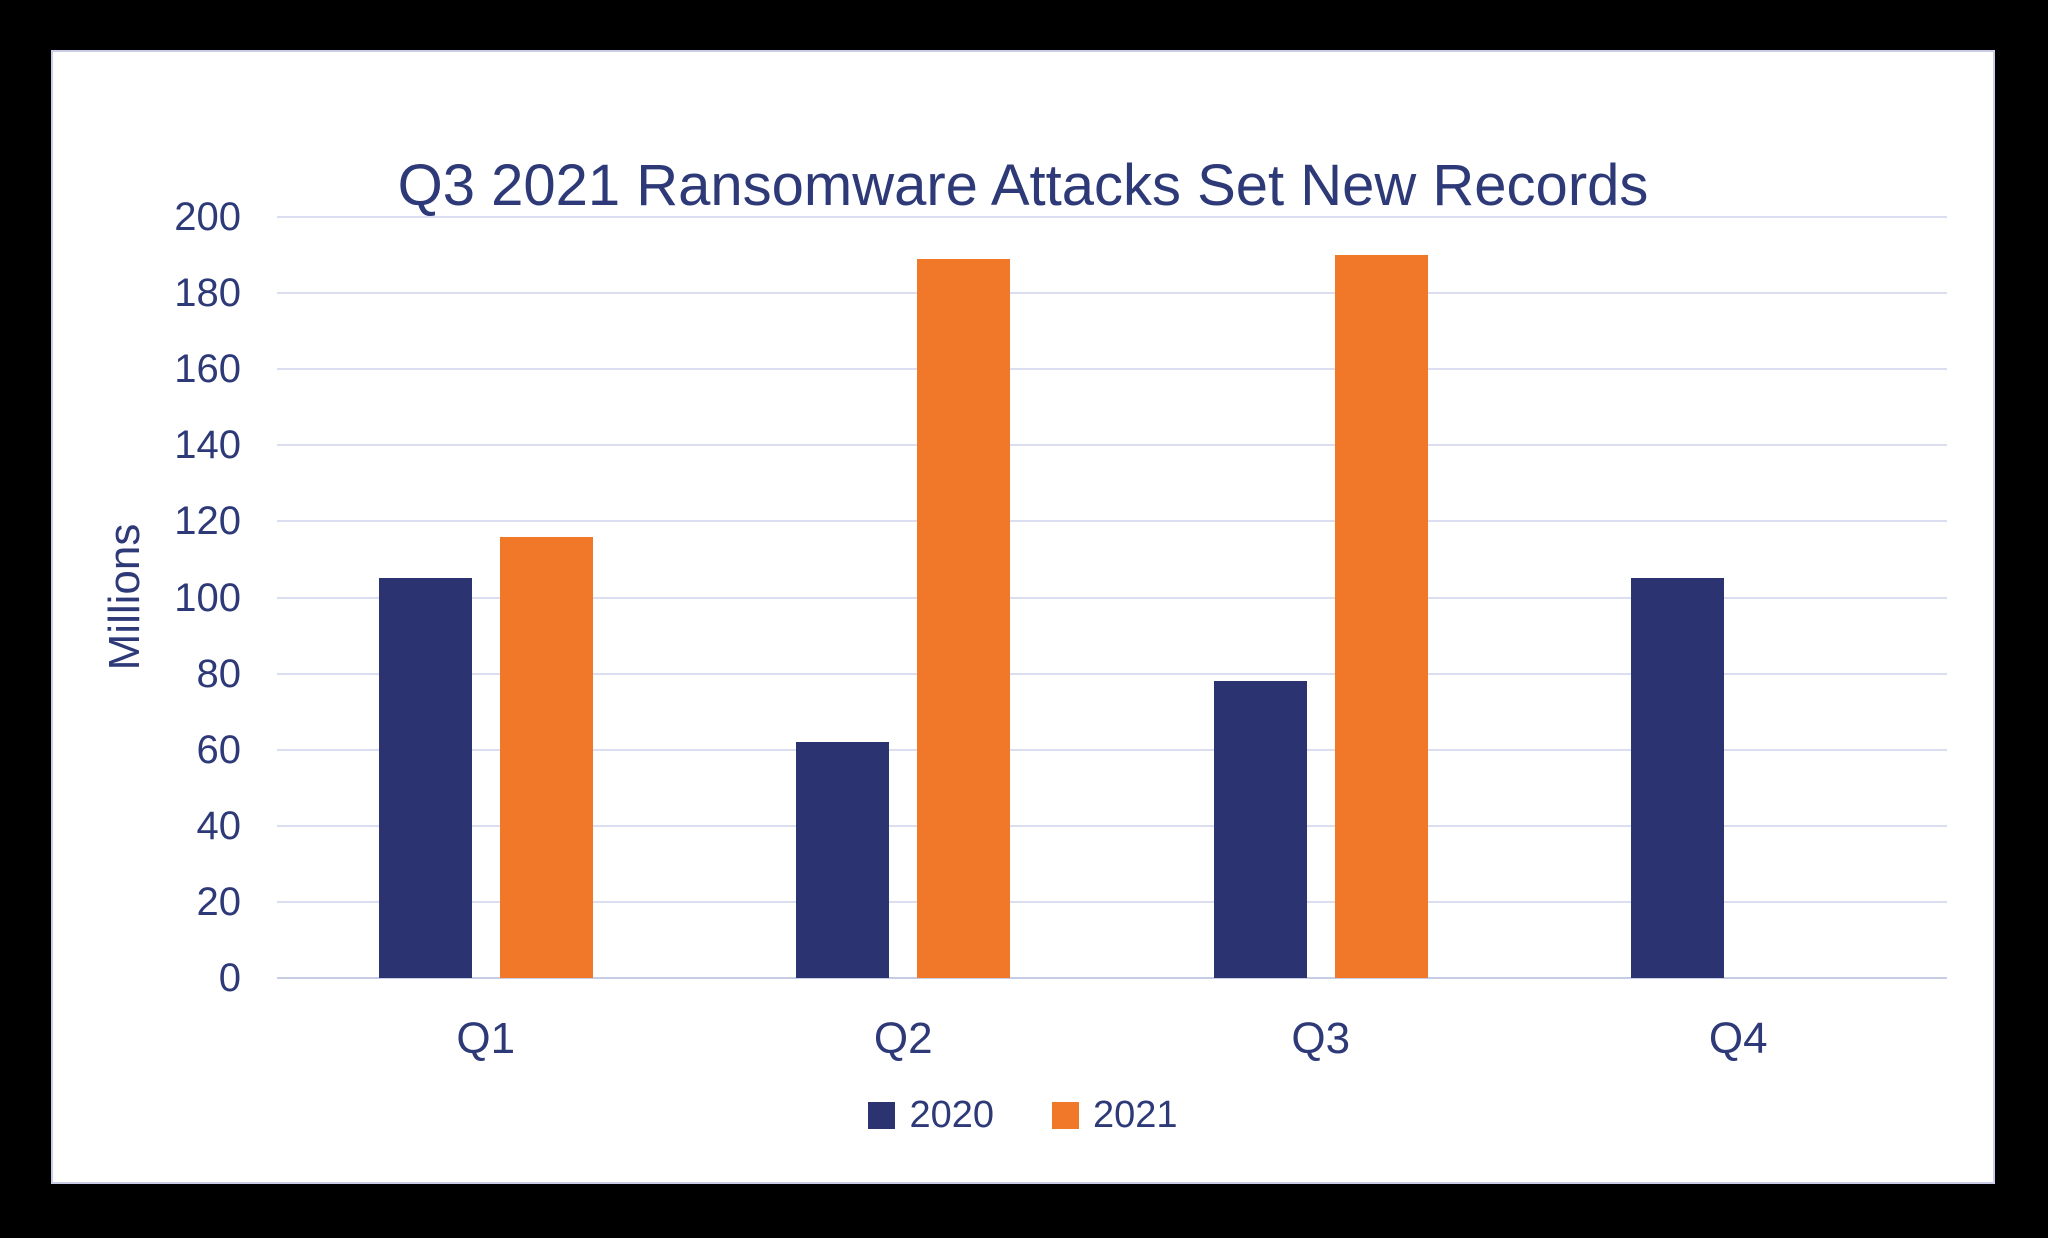 This screenshot has width=2048, height=1238. I want to click on y-tick-label-80: 80, so click(219, 673).